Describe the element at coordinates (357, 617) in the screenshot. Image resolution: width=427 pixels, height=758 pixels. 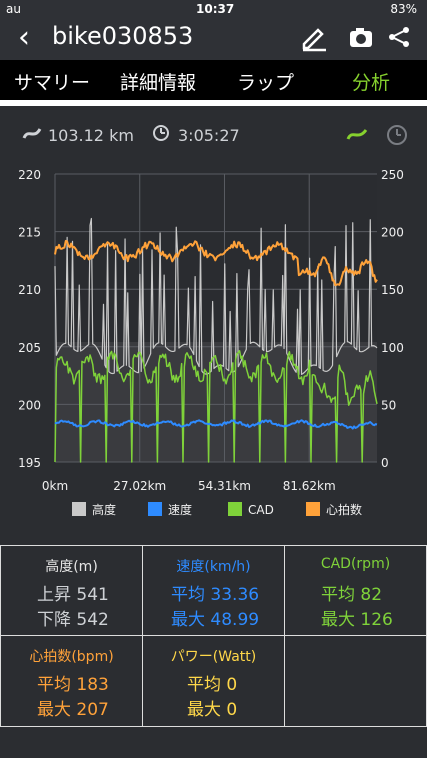
I see `cad-max: 最大 126` at that location.